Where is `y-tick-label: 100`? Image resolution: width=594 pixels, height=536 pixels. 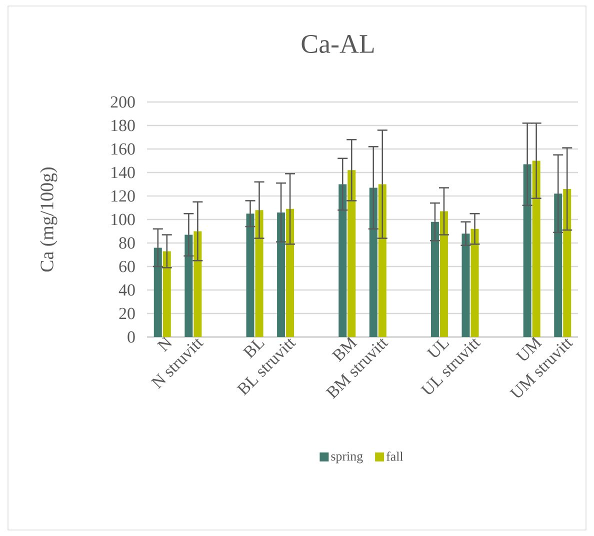 y-tick-label: 100 is located at coordinates (123, 220).